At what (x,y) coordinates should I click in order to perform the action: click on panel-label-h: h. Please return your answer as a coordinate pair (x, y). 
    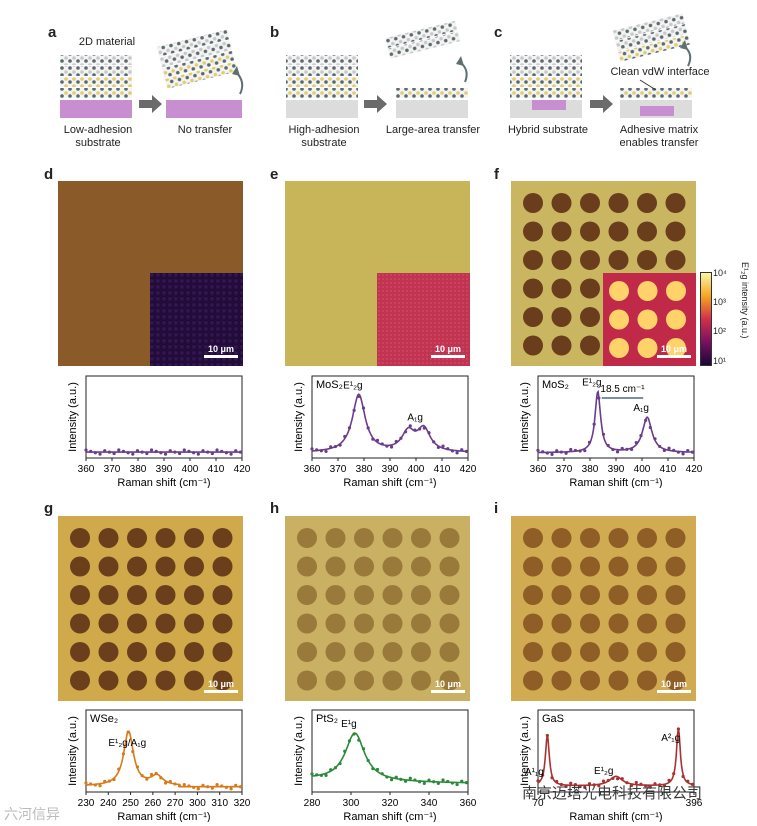
    Looking at the image, I should click on (275, 508).